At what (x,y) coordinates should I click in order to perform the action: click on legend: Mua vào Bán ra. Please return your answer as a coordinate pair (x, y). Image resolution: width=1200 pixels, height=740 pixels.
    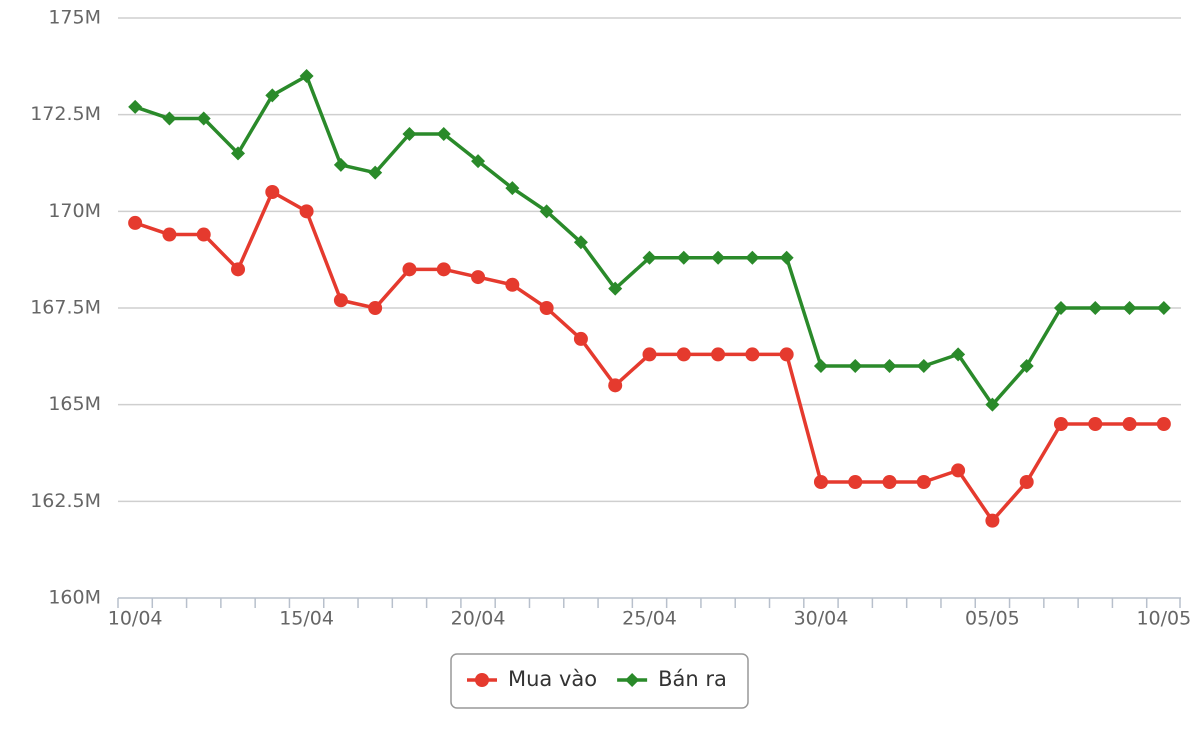
    Looking at the image, I should click on (599, 681).